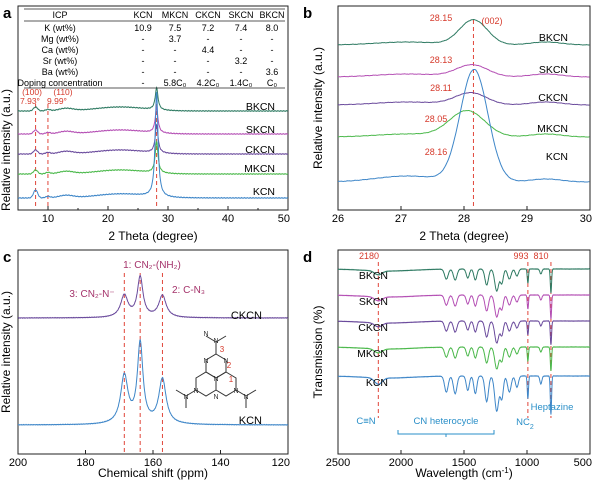 This screenshot has height=481, width=600. I want to click on panel-d-heterocycle-bracket, so click(446, 433).